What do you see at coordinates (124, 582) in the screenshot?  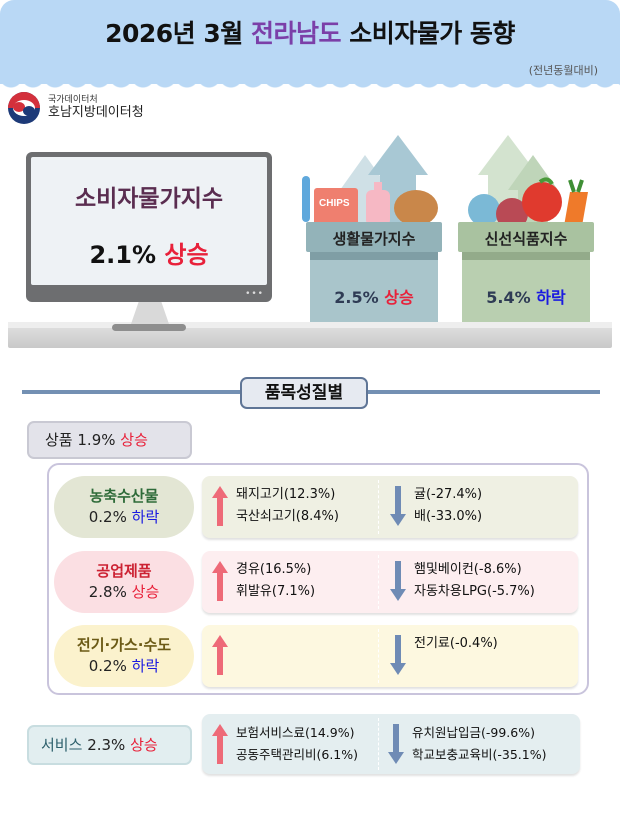 I see `category-pill: 공업제품 2.8% 상승` at bounding box center [124, 582].